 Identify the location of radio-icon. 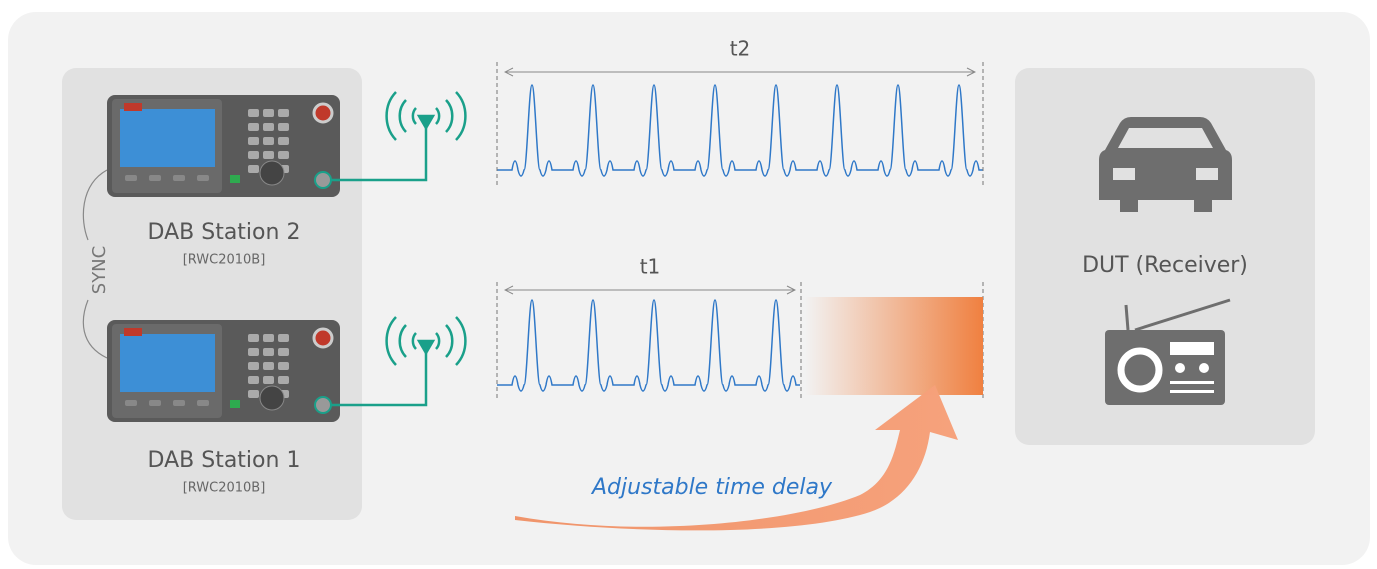
(1168, 351).